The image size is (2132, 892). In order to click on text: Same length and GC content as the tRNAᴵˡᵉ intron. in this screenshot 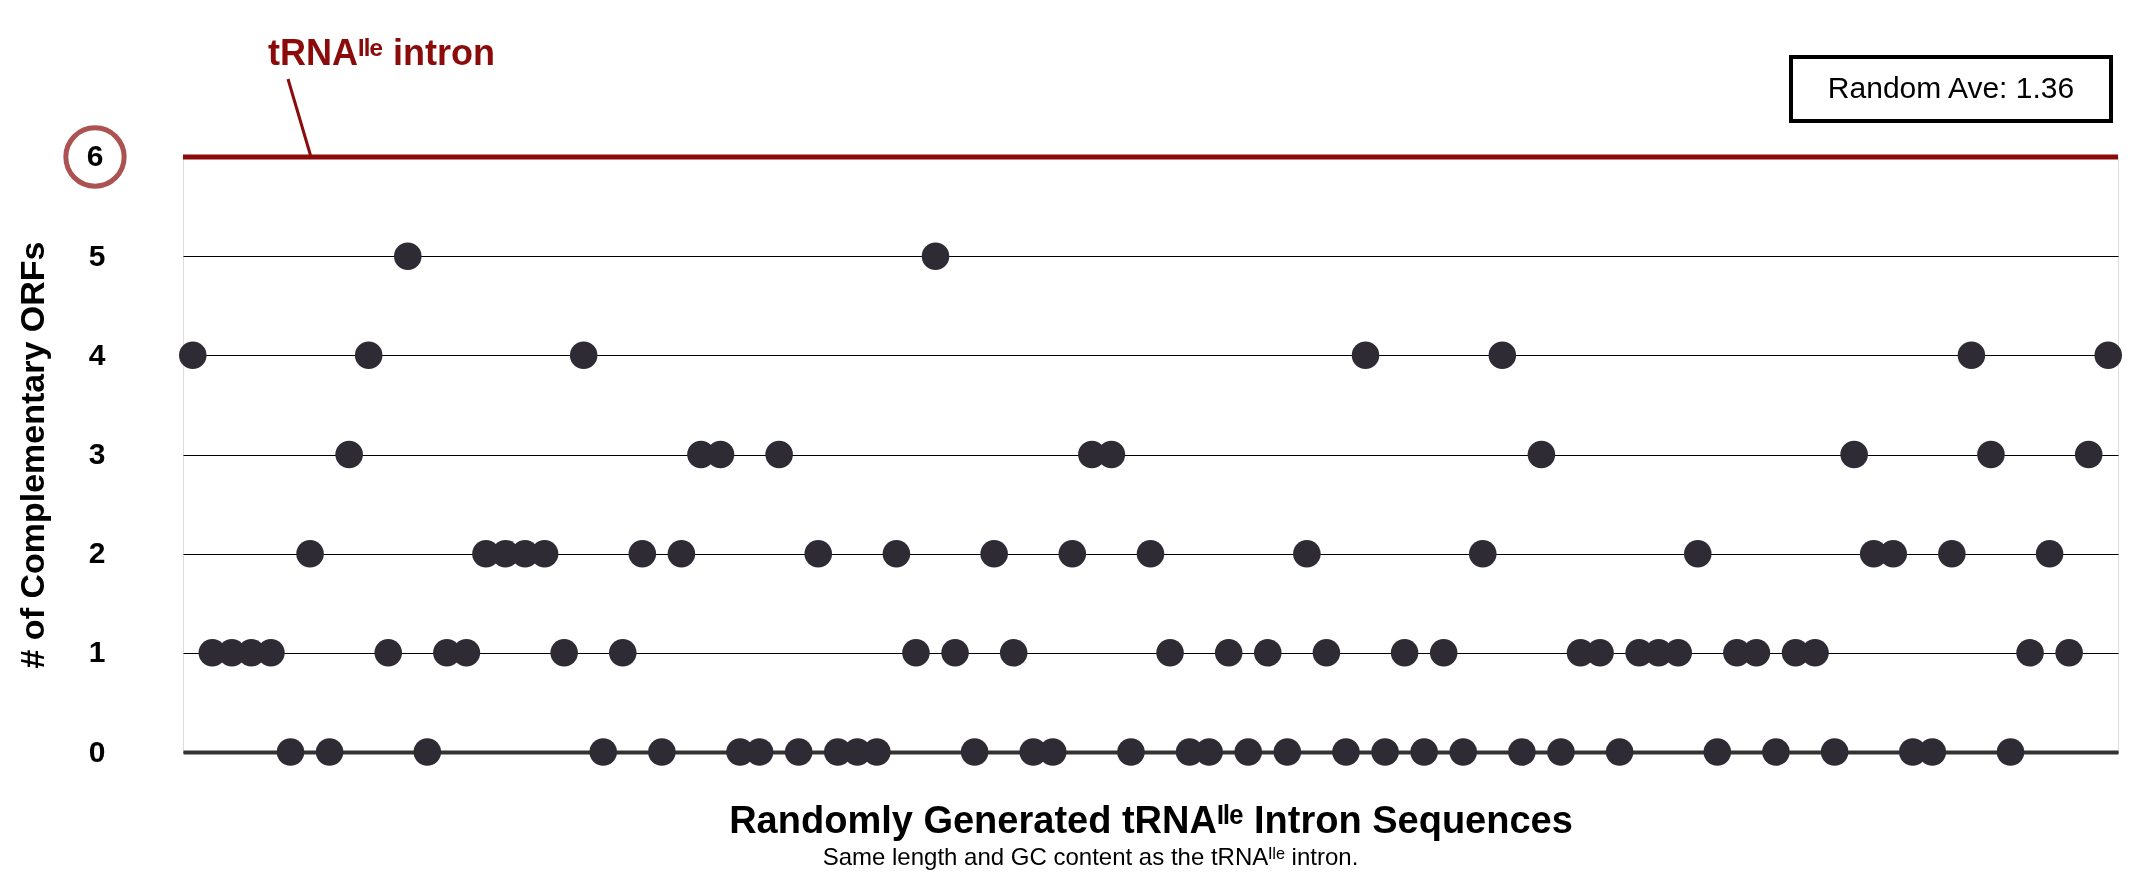, I will do `click(1090, 856)`.